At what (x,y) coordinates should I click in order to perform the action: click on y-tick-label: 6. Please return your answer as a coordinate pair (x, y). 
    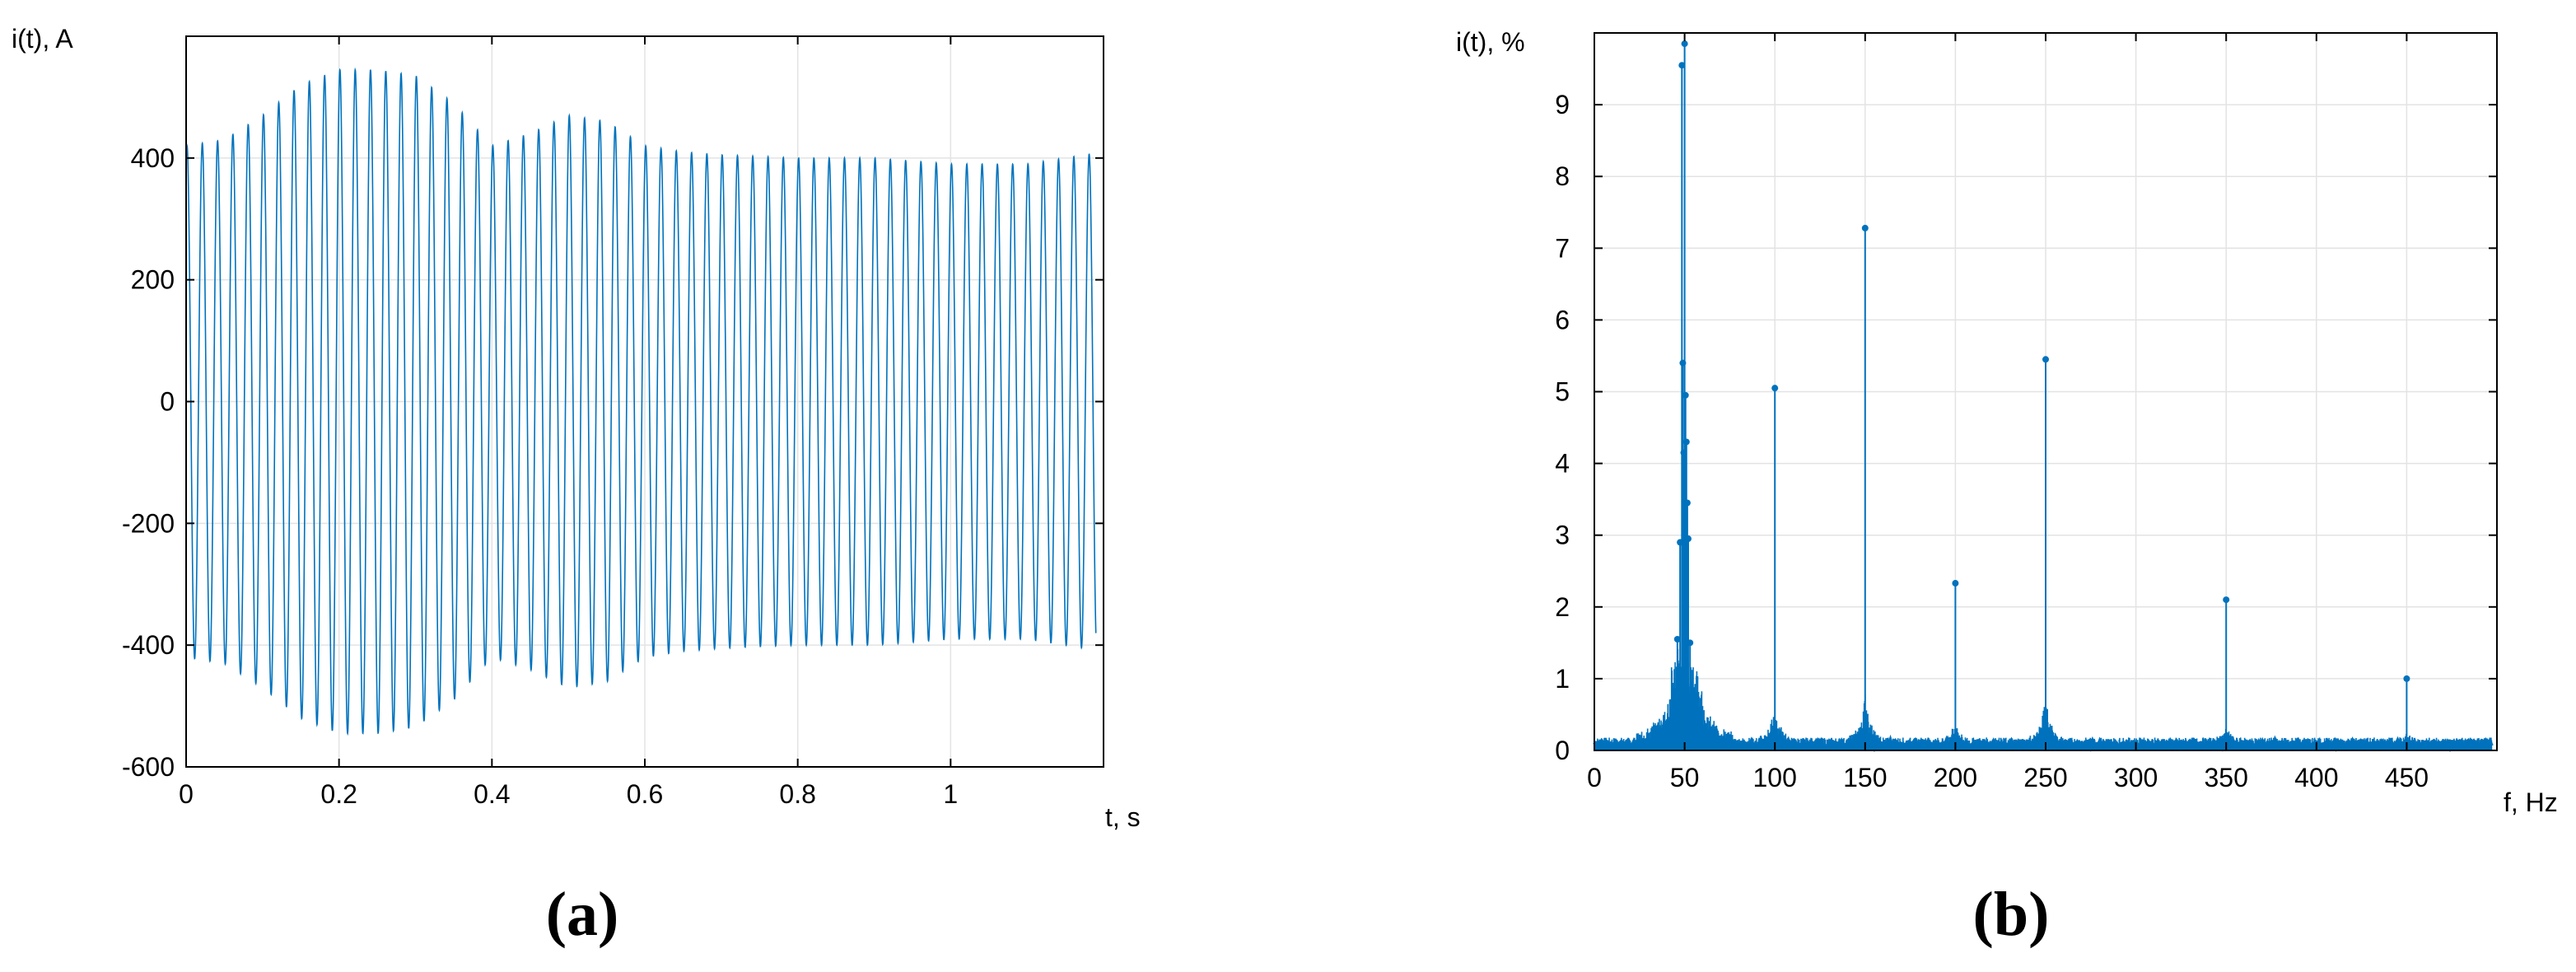
    Looking at the image, I should click on (1562, 319).